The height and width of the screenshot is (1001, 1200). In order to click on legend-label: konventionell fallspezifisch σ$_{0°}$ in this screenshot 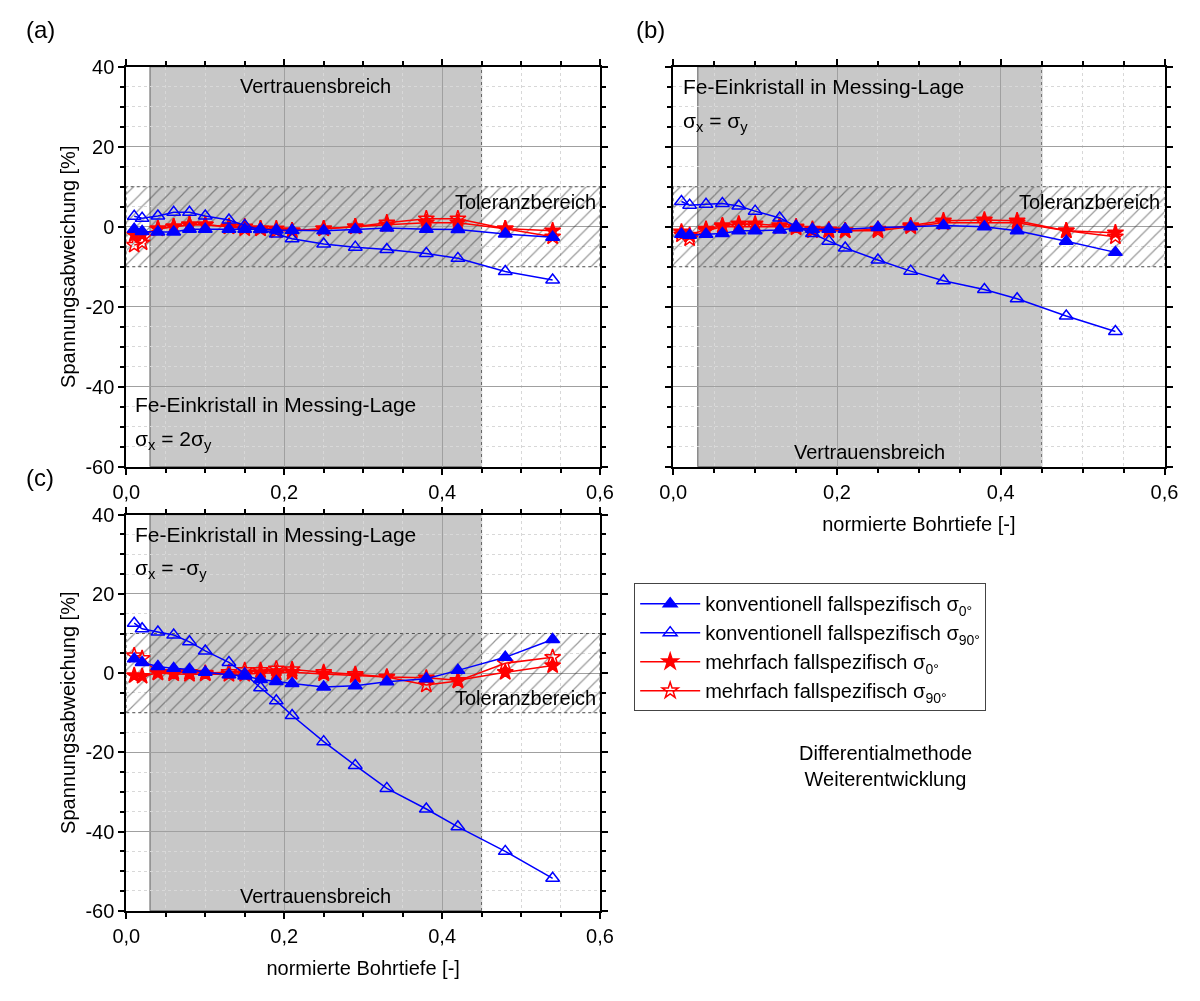, I will do `click(839, 606)`.